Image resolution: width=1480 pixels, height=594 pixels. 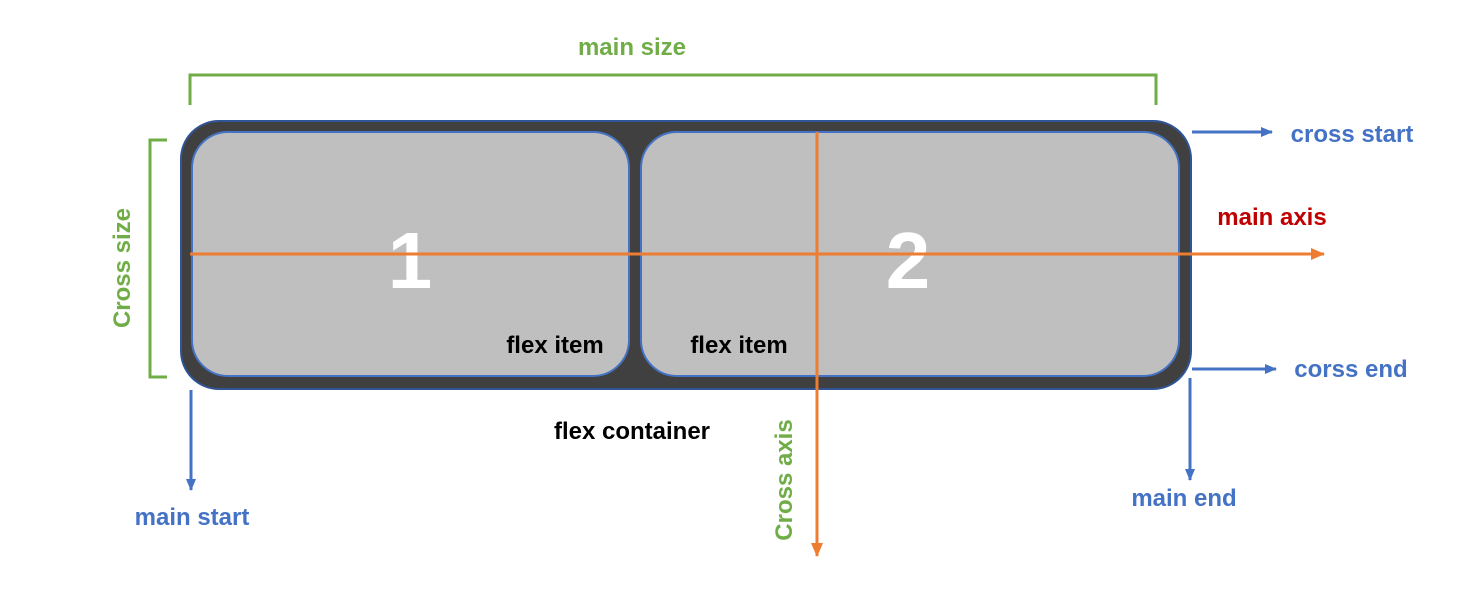 I want to click on cross-size-label: Cross size, so click(x=122, y=268).